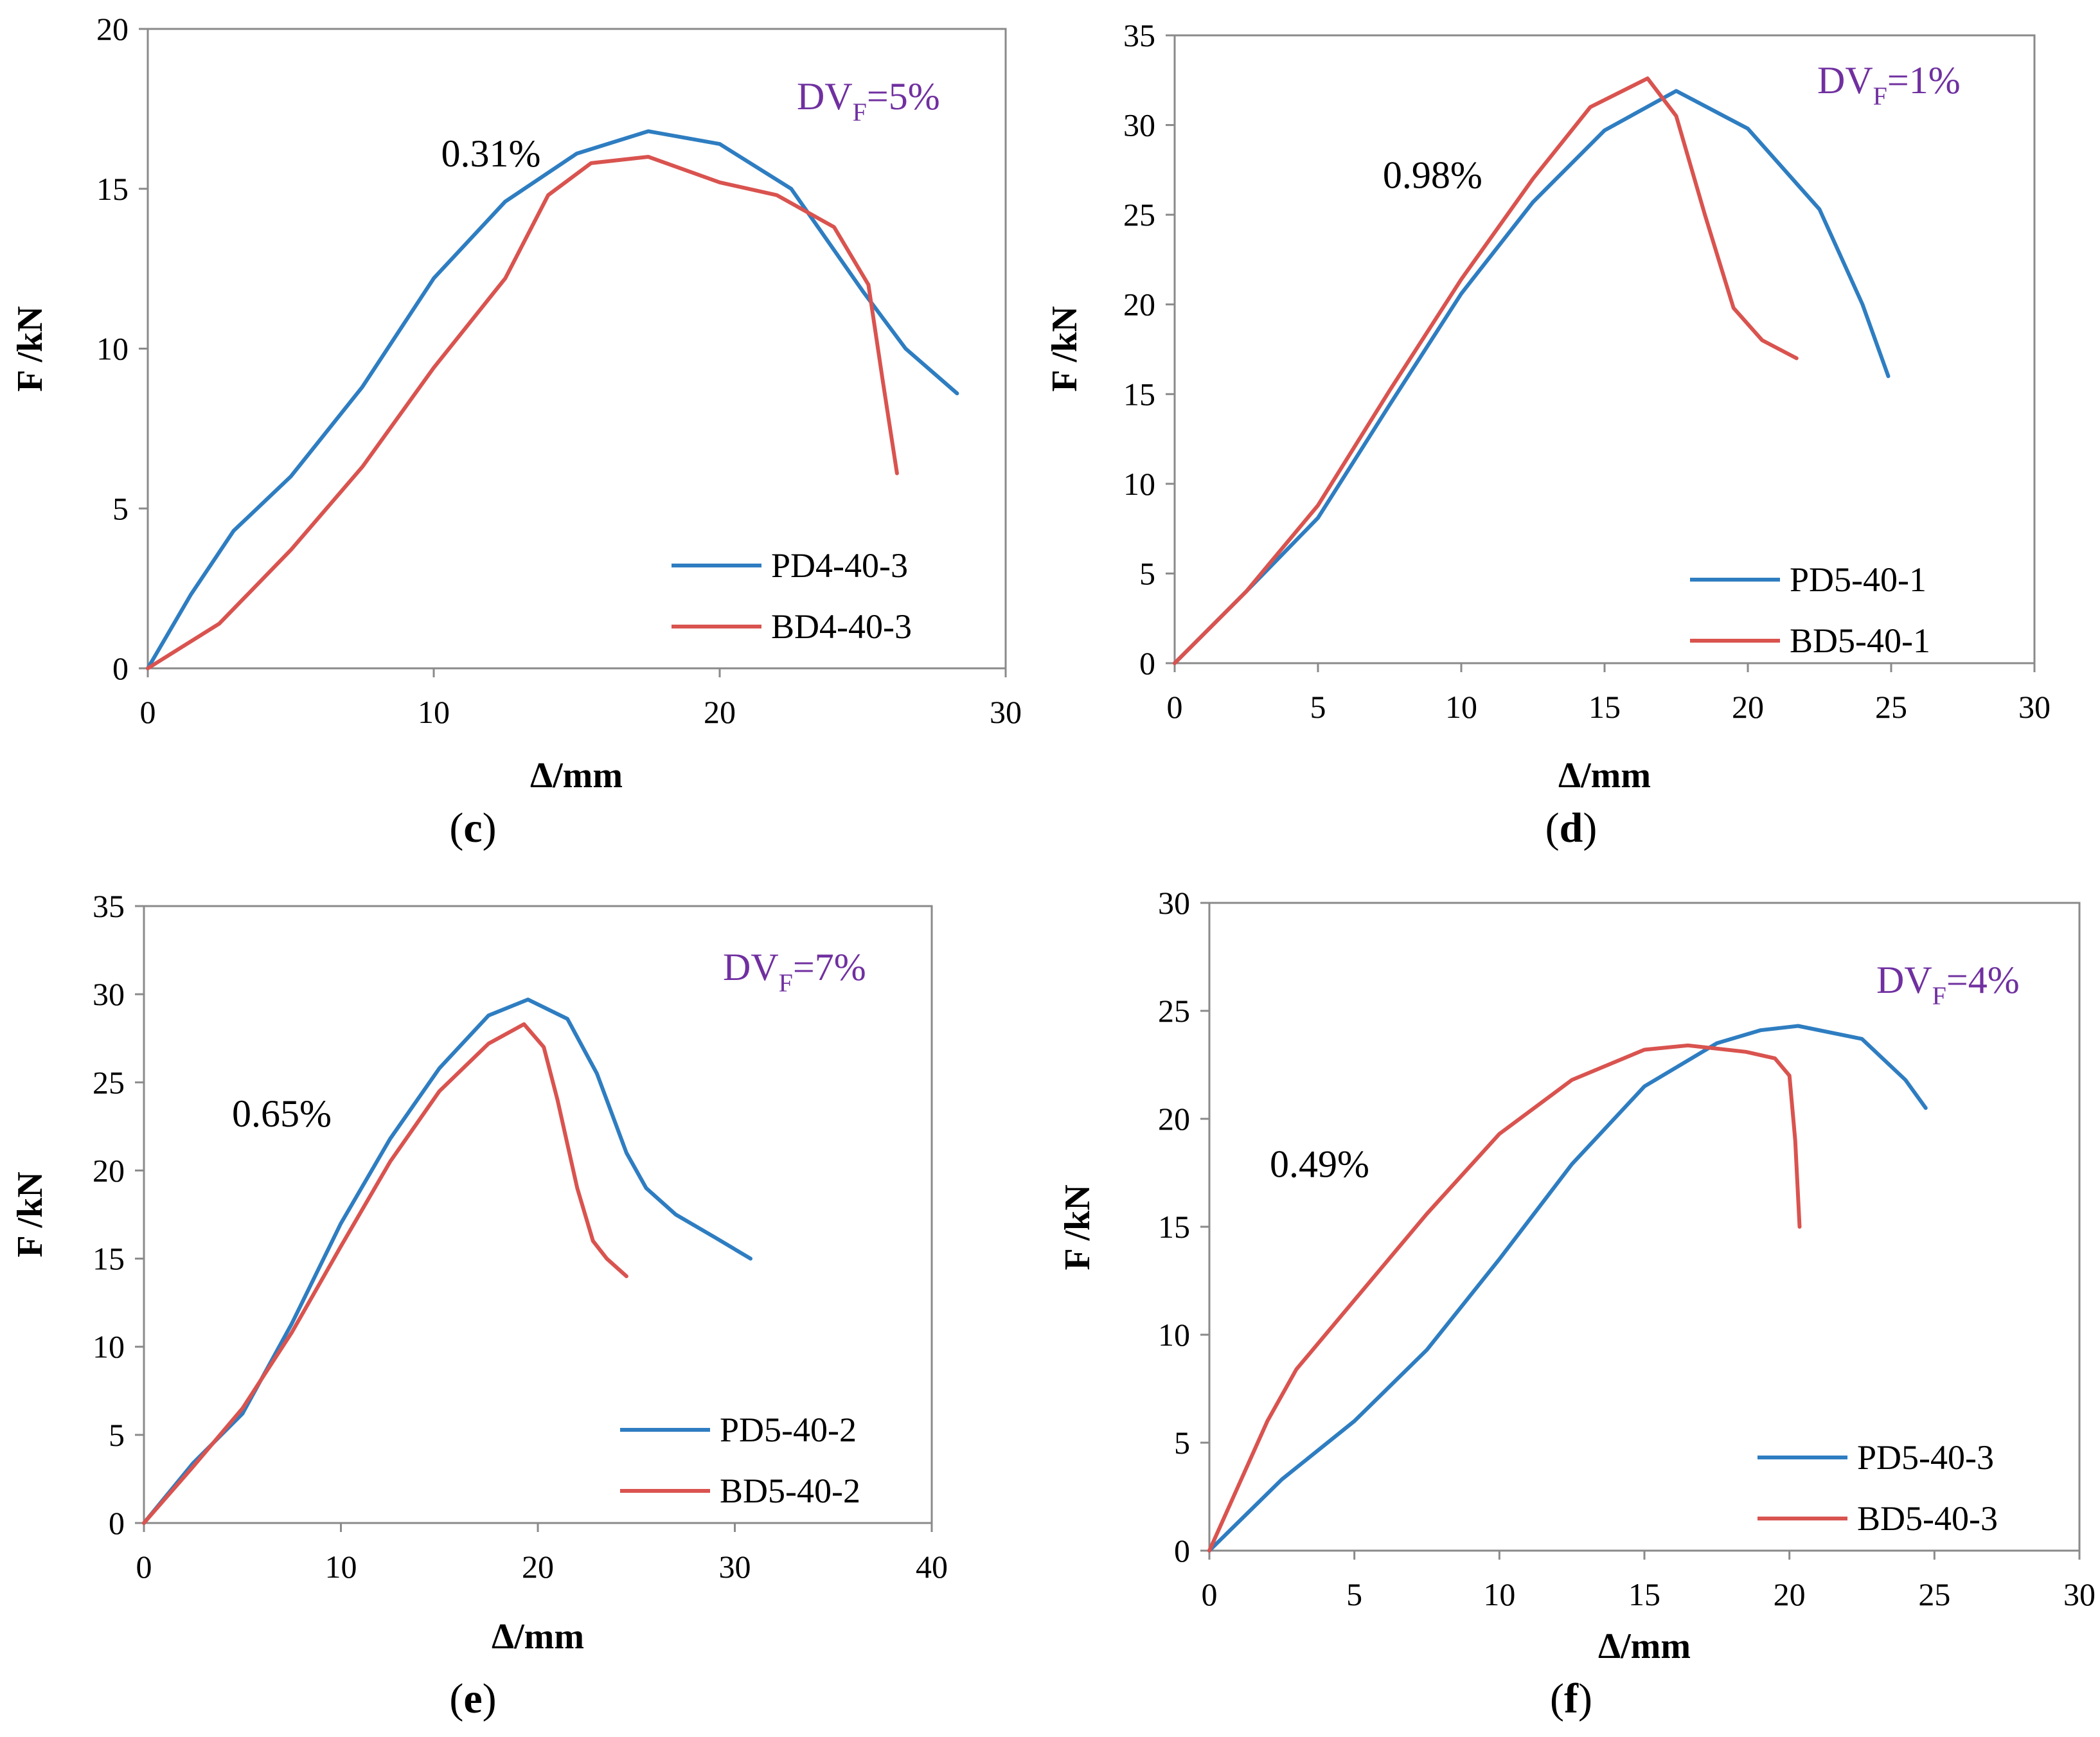  Describe the element at coordinates (1948, 984) in the screenshot. I see `dvf-annotation: DVF=4%` at that location.